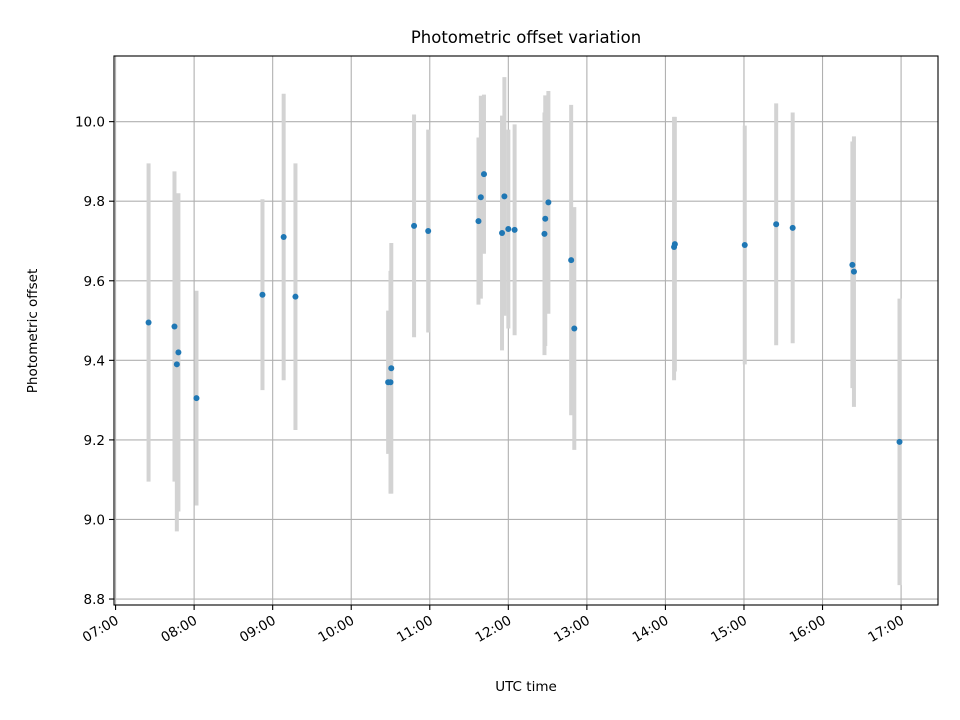  I want to click on y-tick-label: 9.0, so click(94, 520).